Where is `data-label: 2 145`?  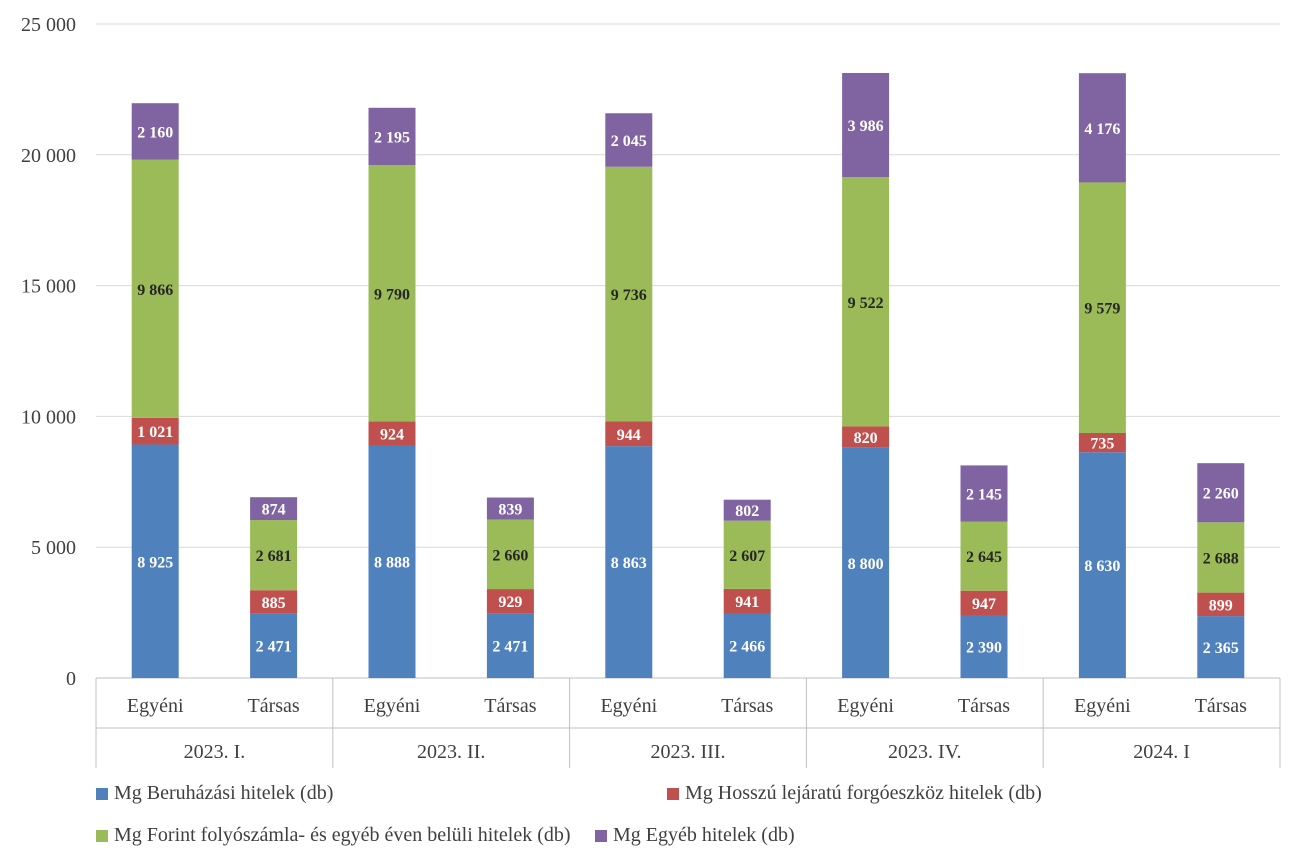 data-label: 2 145 is located at coordinates (984, 494).